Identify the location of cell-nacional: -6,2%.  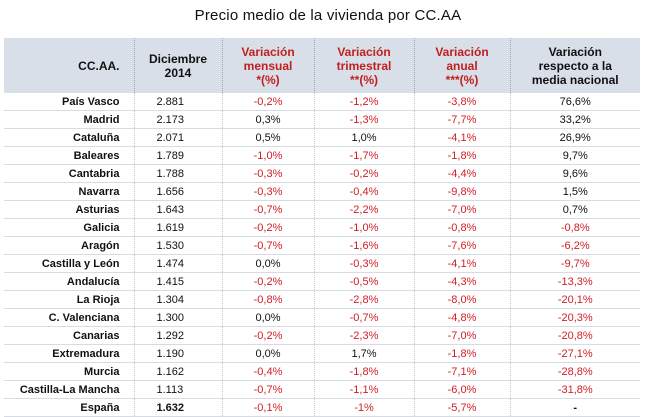
(575, 245).